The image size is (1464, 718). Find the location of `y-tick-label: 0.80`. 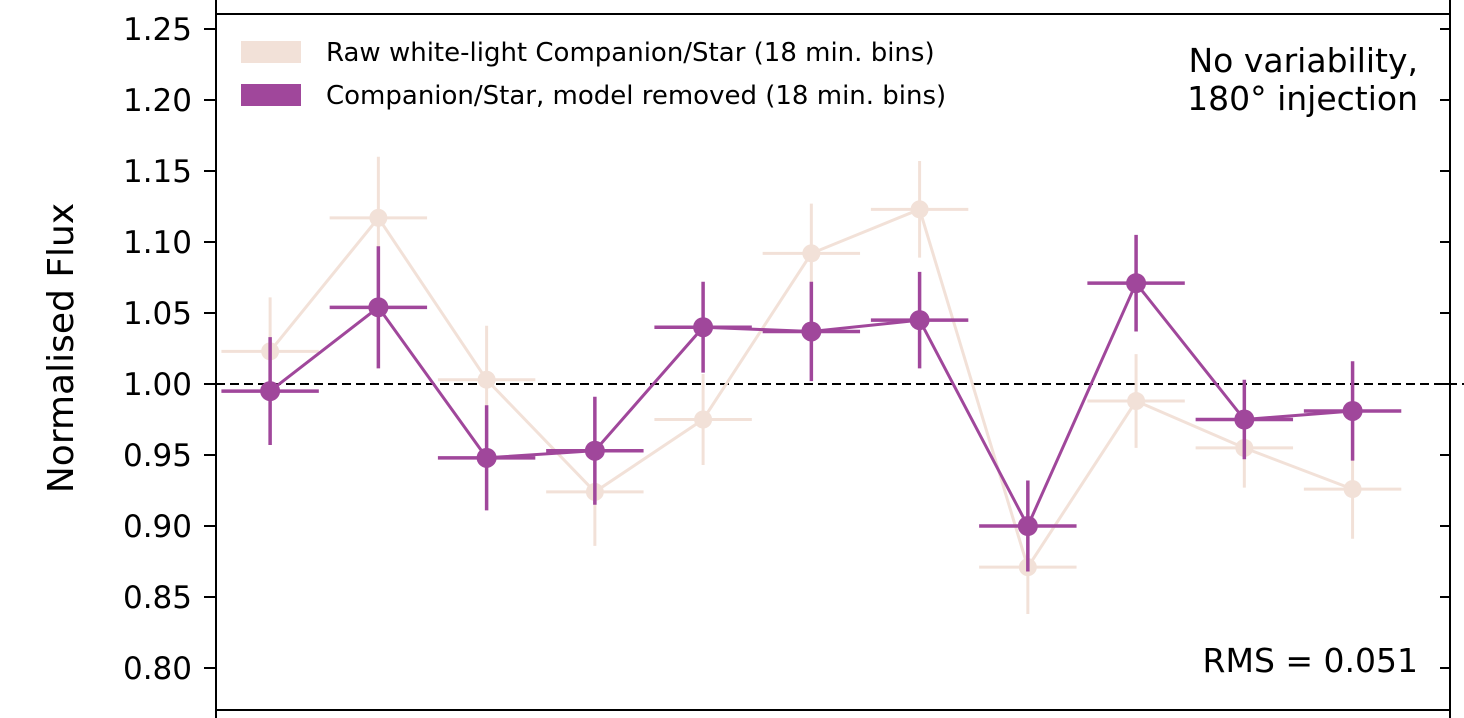

y-tick-label: 0.80 is located at coordinates (157, 669).